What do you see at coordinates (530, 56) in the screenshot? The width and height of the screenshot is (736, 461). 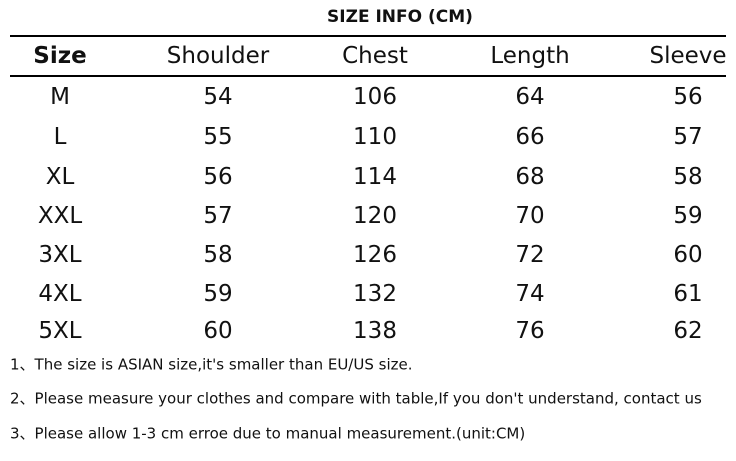 I see `header-cell: Length` at bounding box center [530, 56].